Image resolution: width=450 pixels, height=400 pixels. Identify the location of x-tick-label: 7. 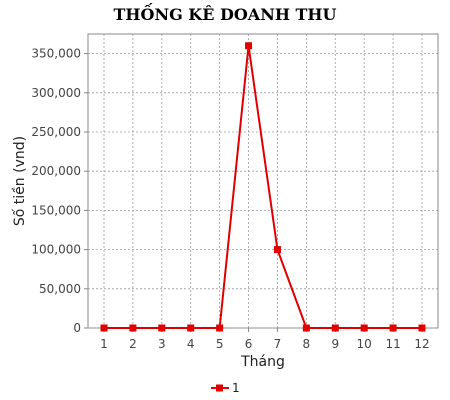
(278, 344).